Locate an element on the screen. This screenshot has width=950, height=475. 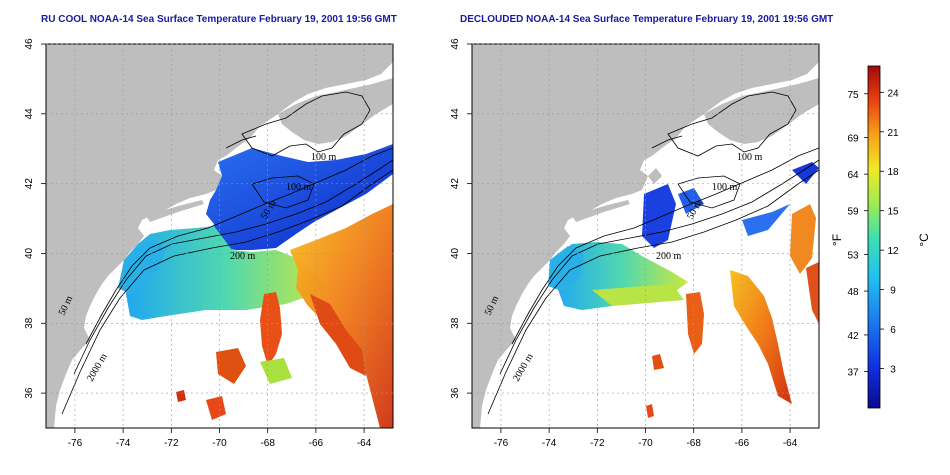
cold-shelf-water is located at coordinates (299, 197).